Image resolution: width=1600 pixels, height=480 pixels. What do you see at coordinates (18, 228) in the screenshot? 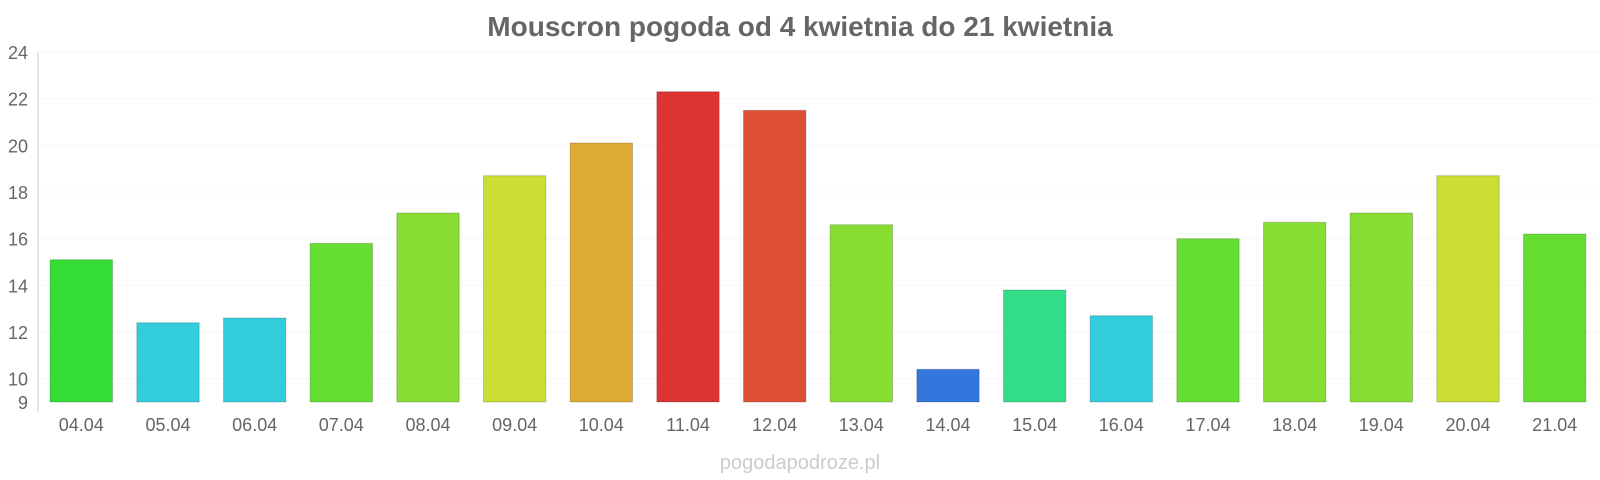
I see `y-axis-tick-labels: 9 10 12 14 16 18 20 22 24` at bounding box center [18, 228].